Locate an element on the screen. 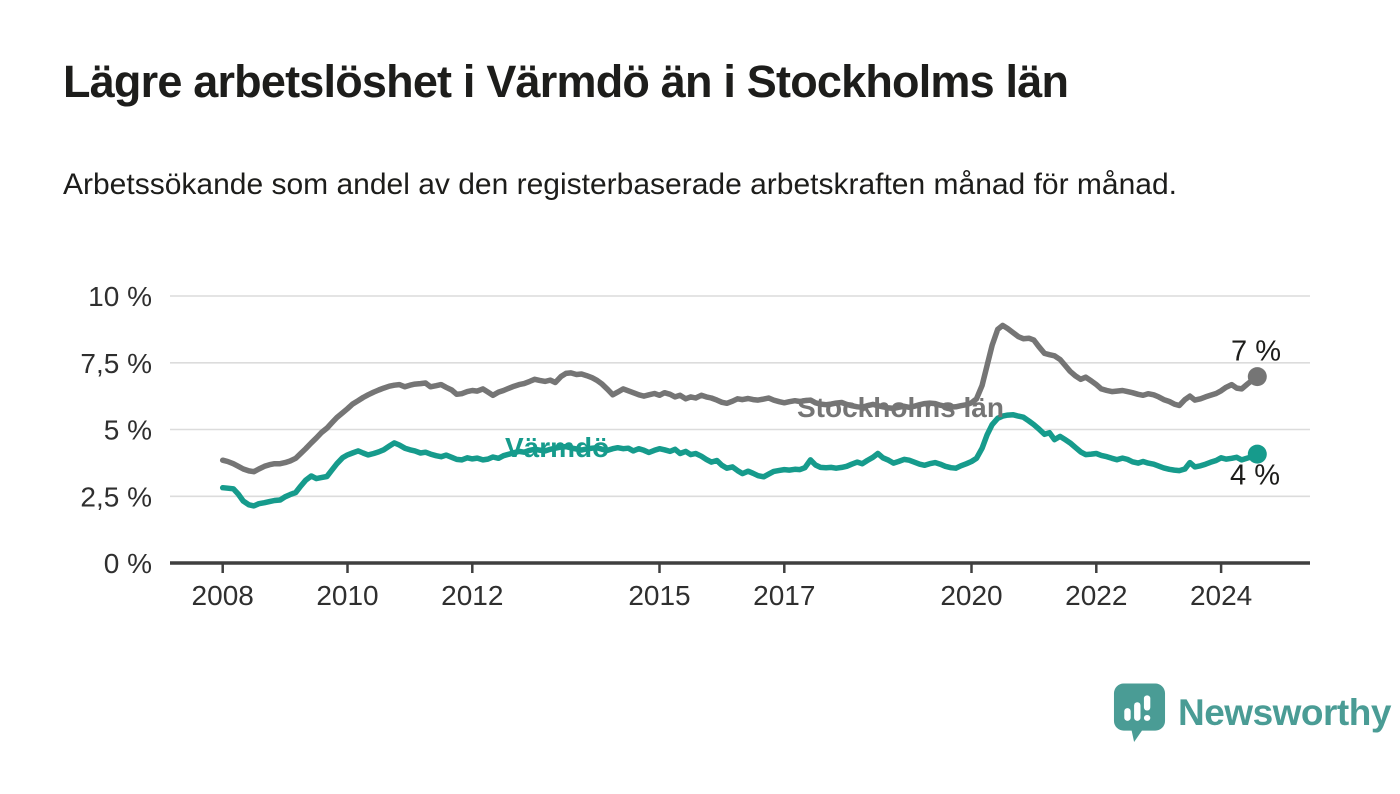  series-line-stockholms-lan is located at coordinates (740, 398).